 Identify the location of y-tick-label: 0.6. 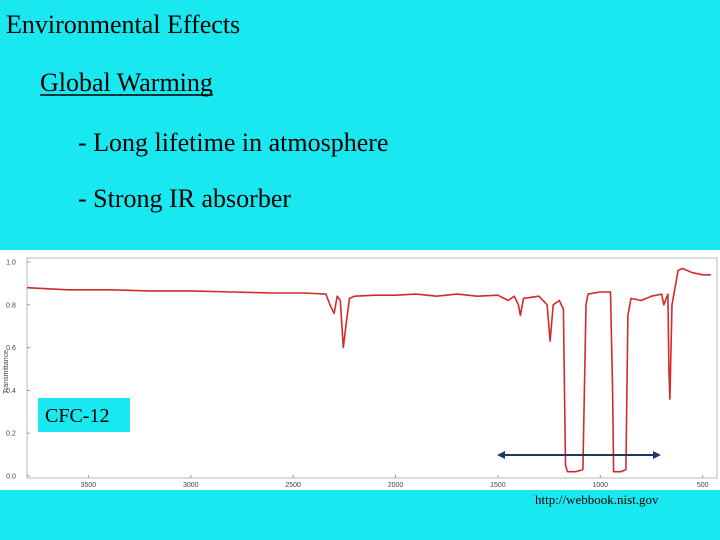
(11, 348).